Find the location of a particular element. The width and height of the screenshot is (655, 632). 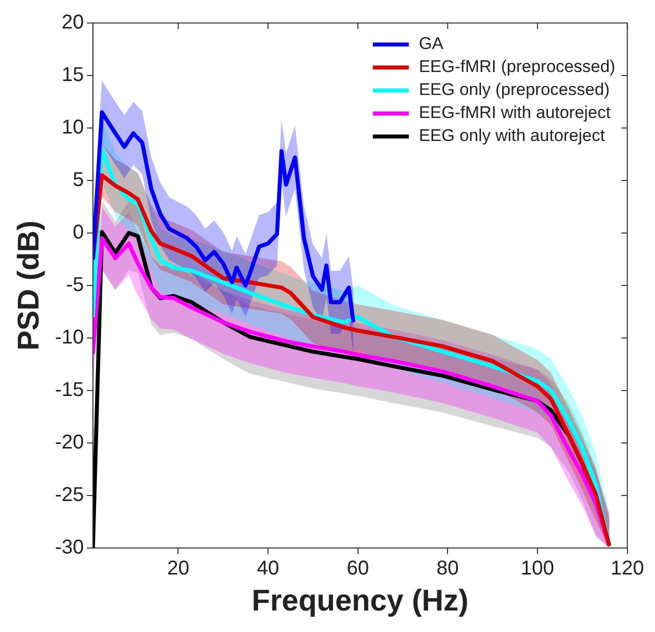

x-tick-label: 40 is located at coordinates (268, 569).